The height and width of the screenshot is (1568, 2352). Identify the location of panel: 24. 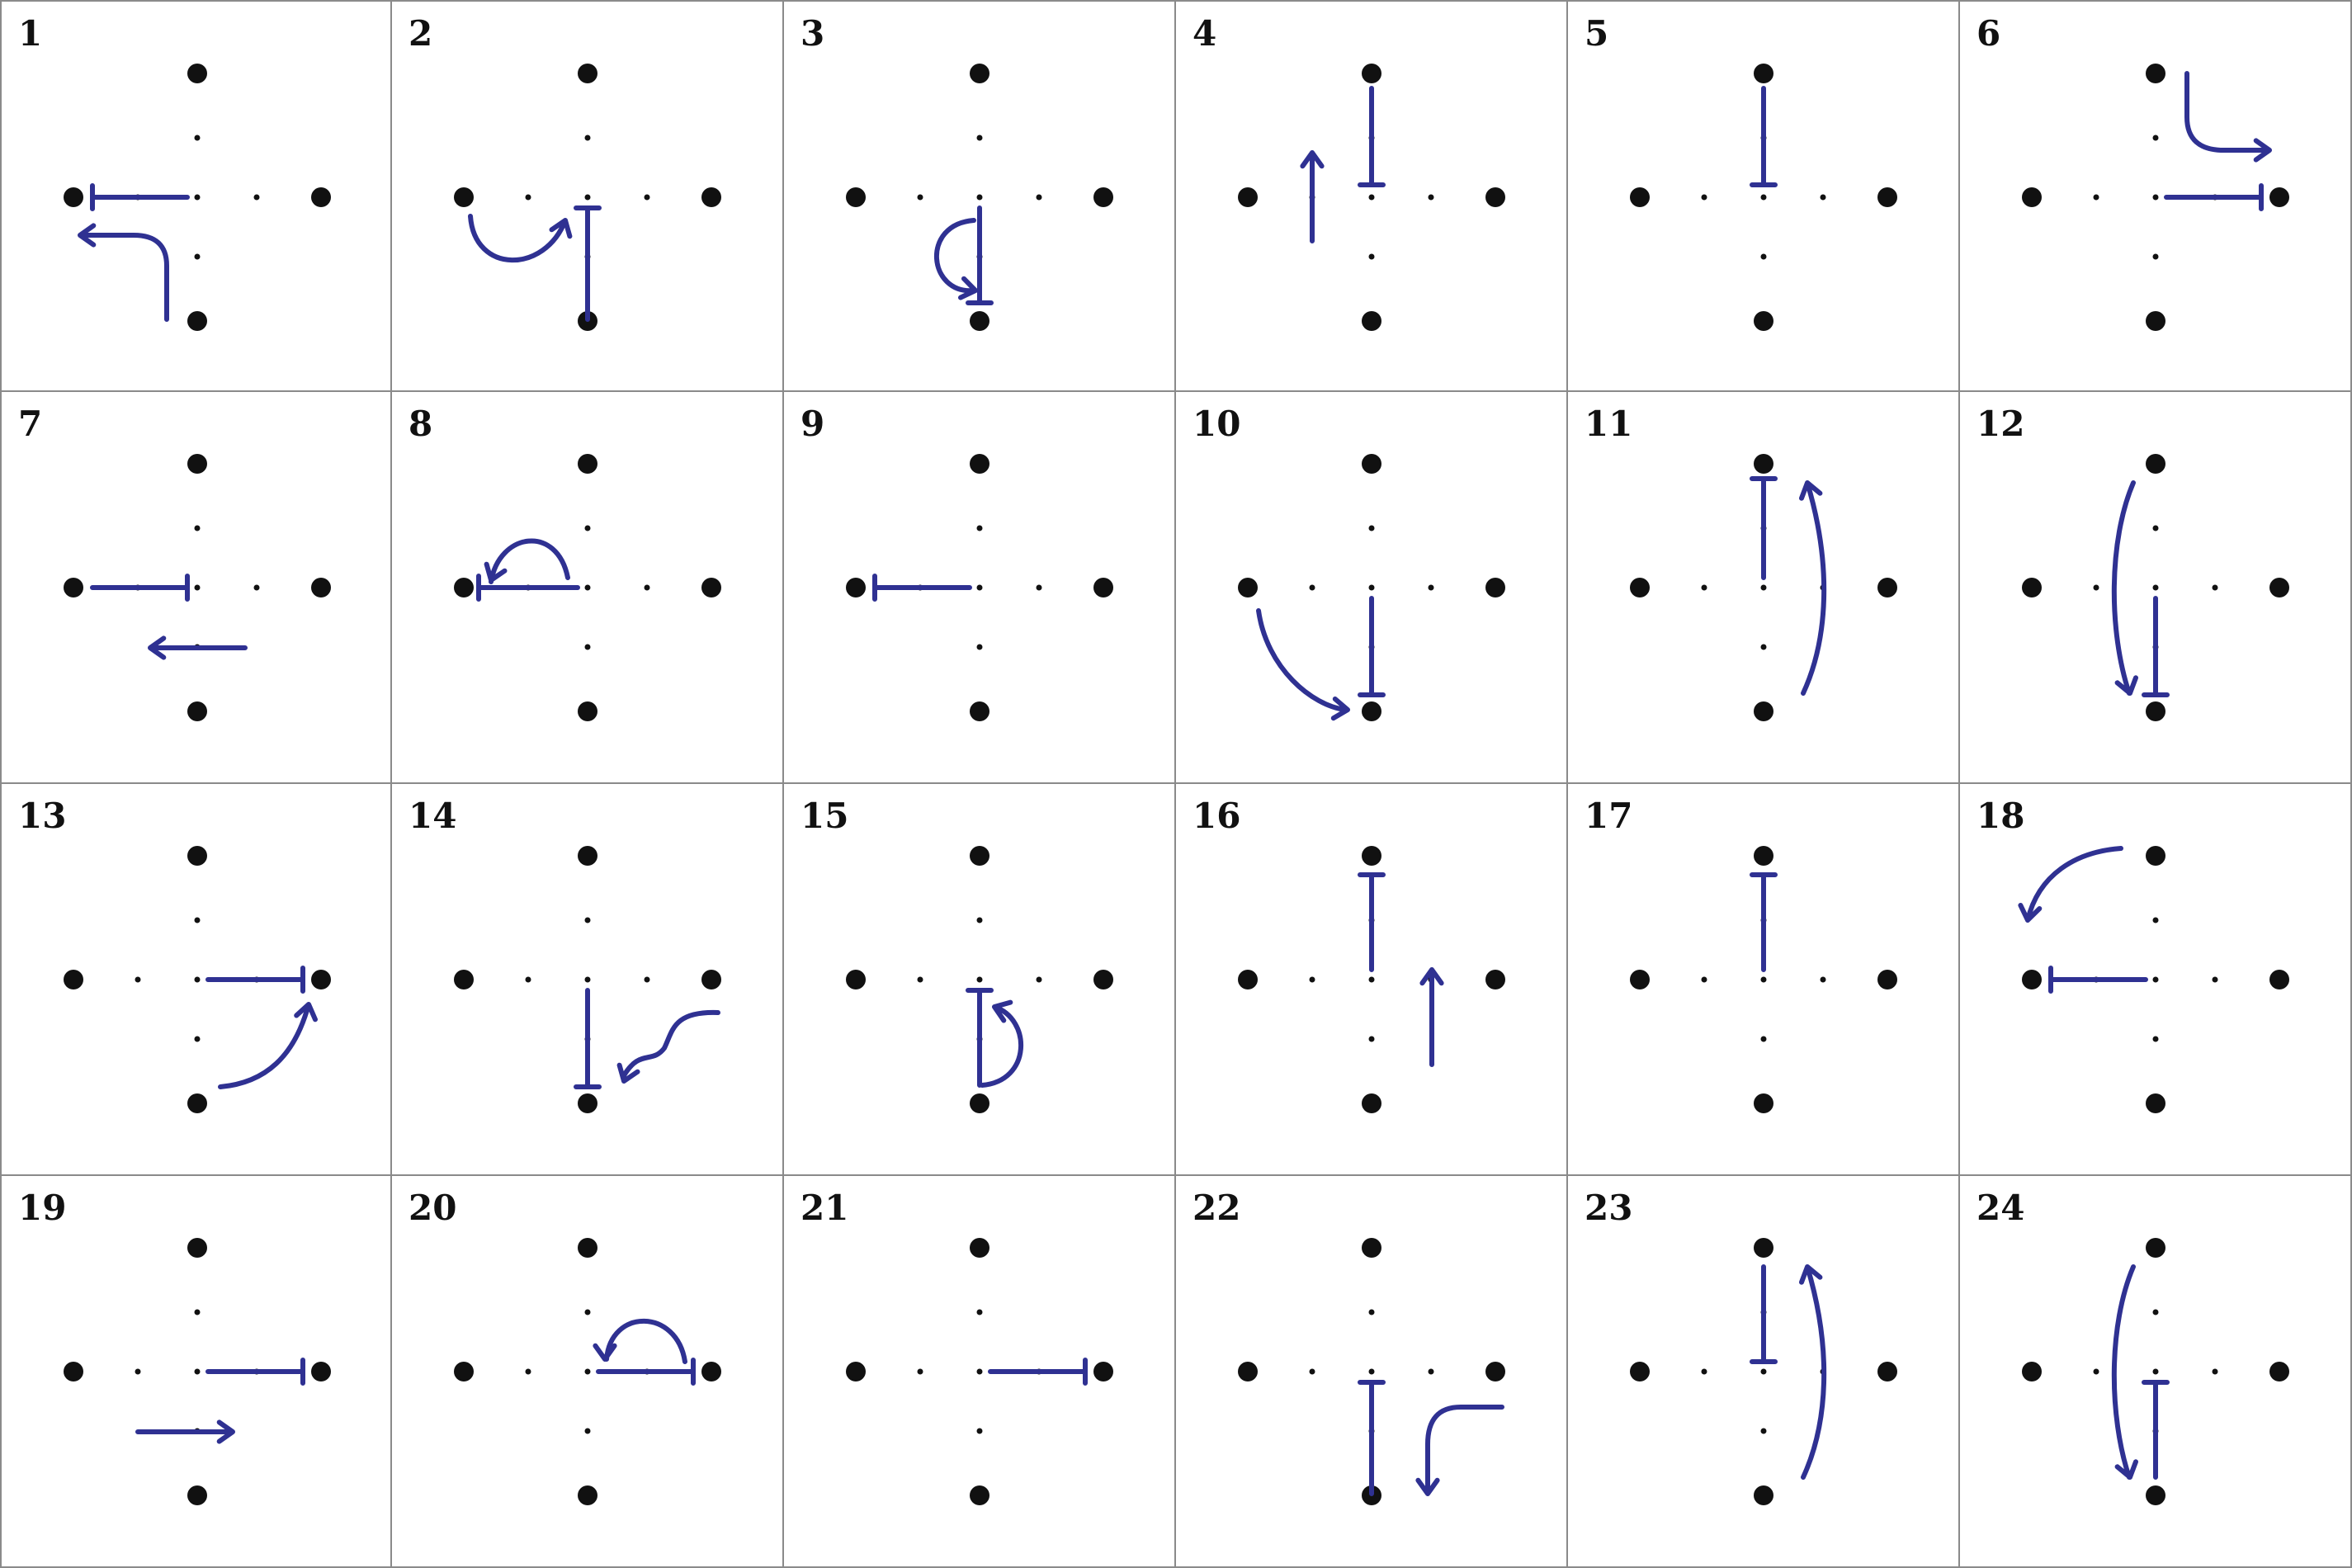
(2156, 1372).